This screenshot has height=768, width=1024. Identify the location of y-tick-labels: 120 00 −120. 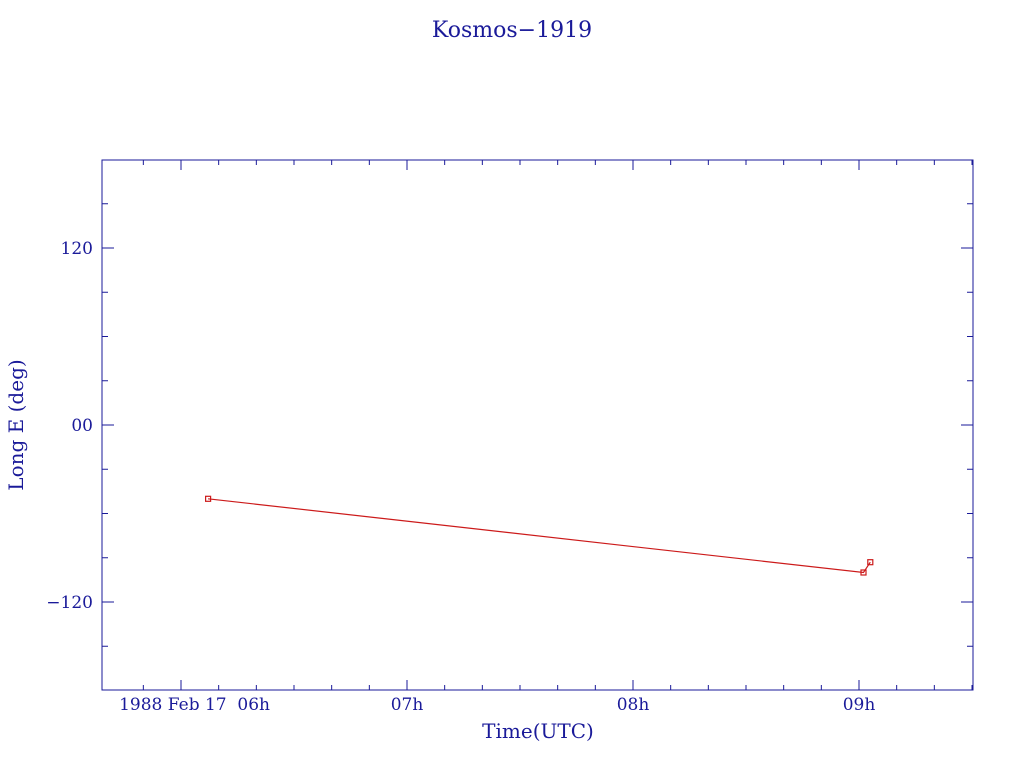
(69, 426).